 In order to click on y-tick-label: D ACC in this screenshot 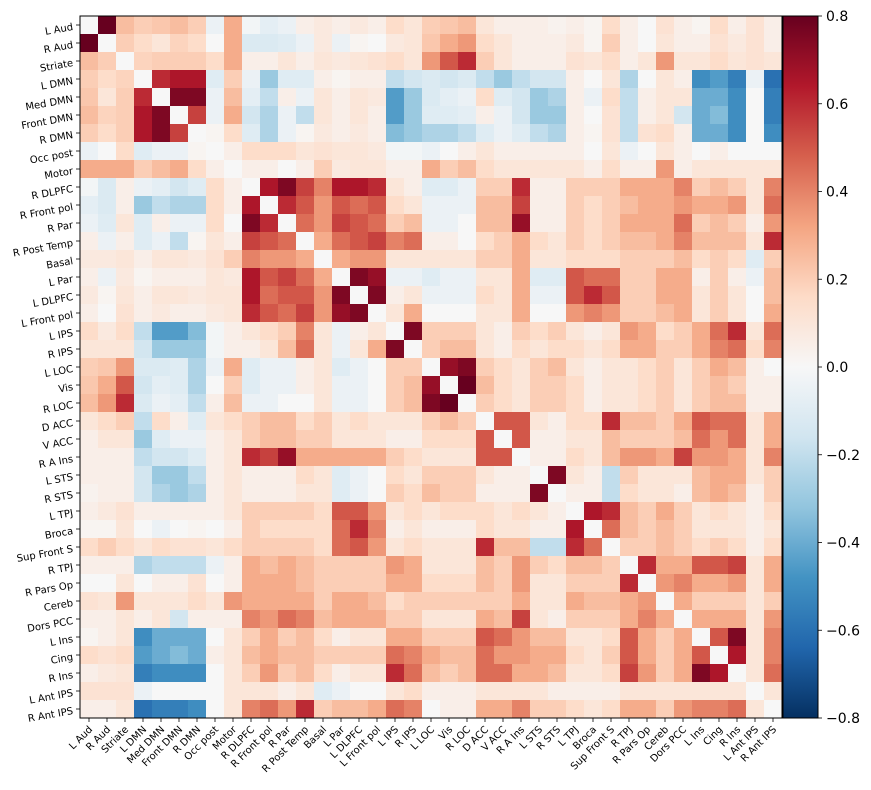, I will do `click(57, 426)`.